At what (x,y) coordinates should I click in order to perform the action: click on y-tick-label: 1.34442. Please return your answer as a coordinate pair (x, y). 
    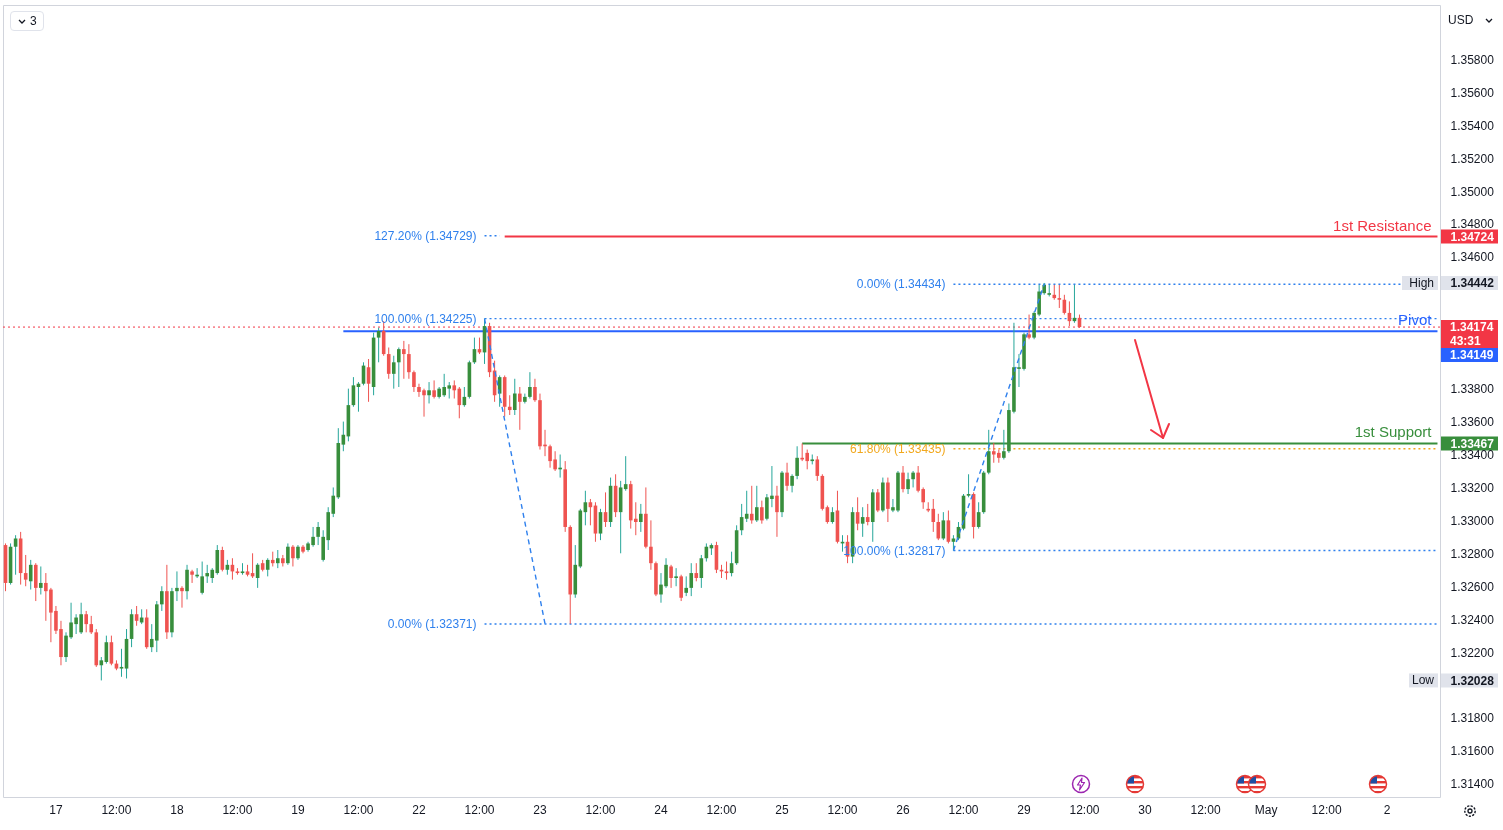
    Looking at the image, I should click on (1472, 283).